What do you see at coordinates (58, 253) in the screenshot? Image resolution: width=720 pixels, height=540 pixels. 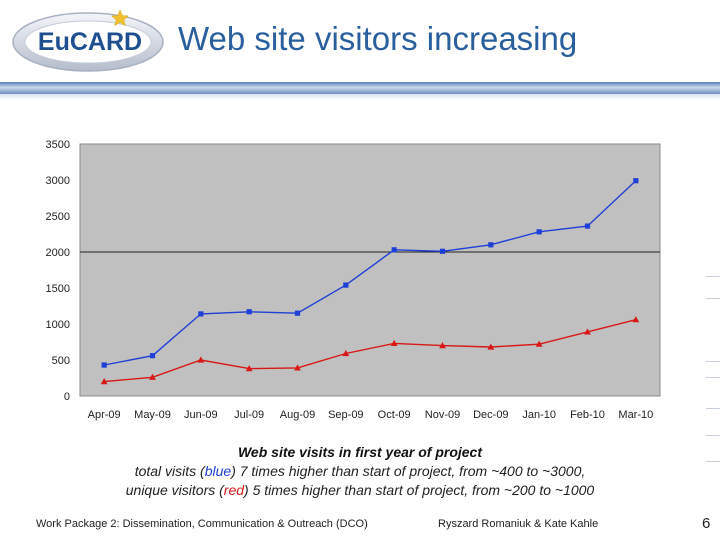 I see `y-tick-label: 2000` at bounding box center [58, 253].